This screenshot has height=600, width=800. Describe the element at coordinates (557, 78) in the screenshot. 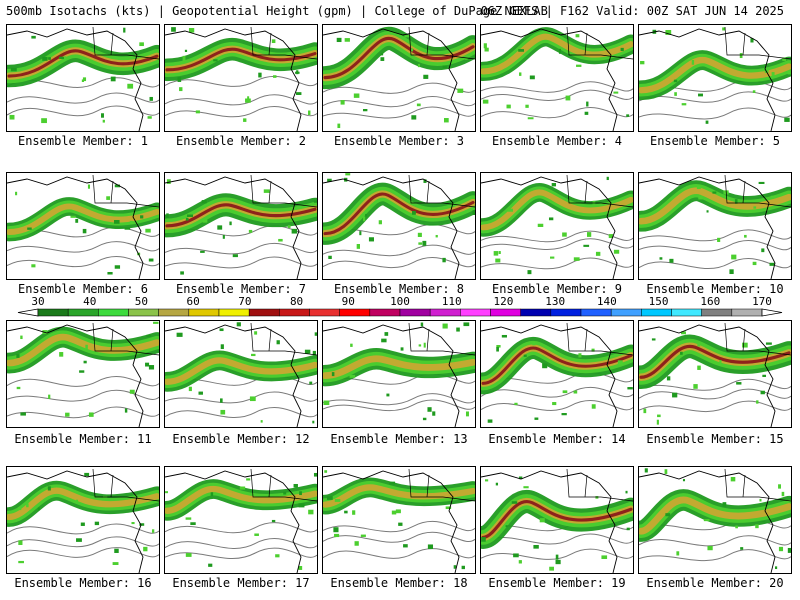

I see `isotach-map-graphic` at that location.